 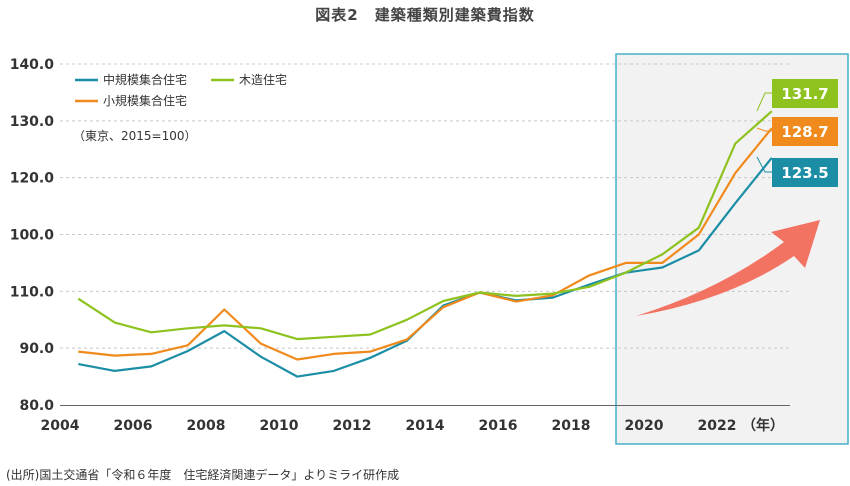 What do you see at coordinates (571, 426) in the screenshot?
I see `x-tick-label: 2018` at bounding box center [571, 426].